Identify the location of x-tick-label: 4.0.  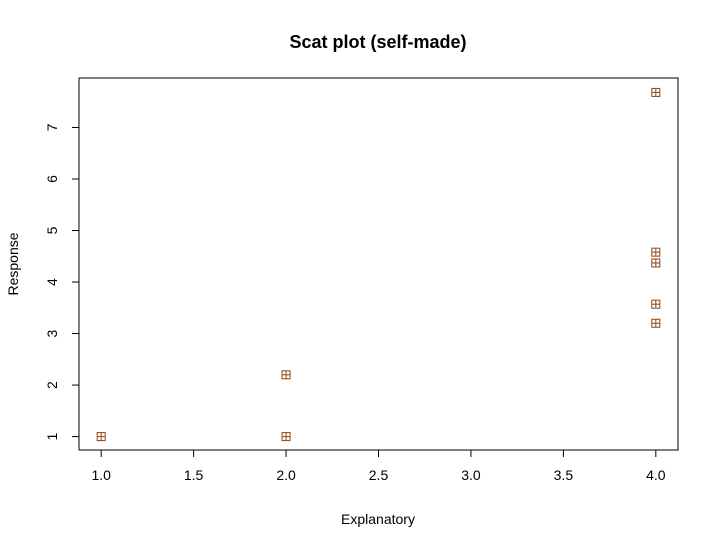
(656, 475).